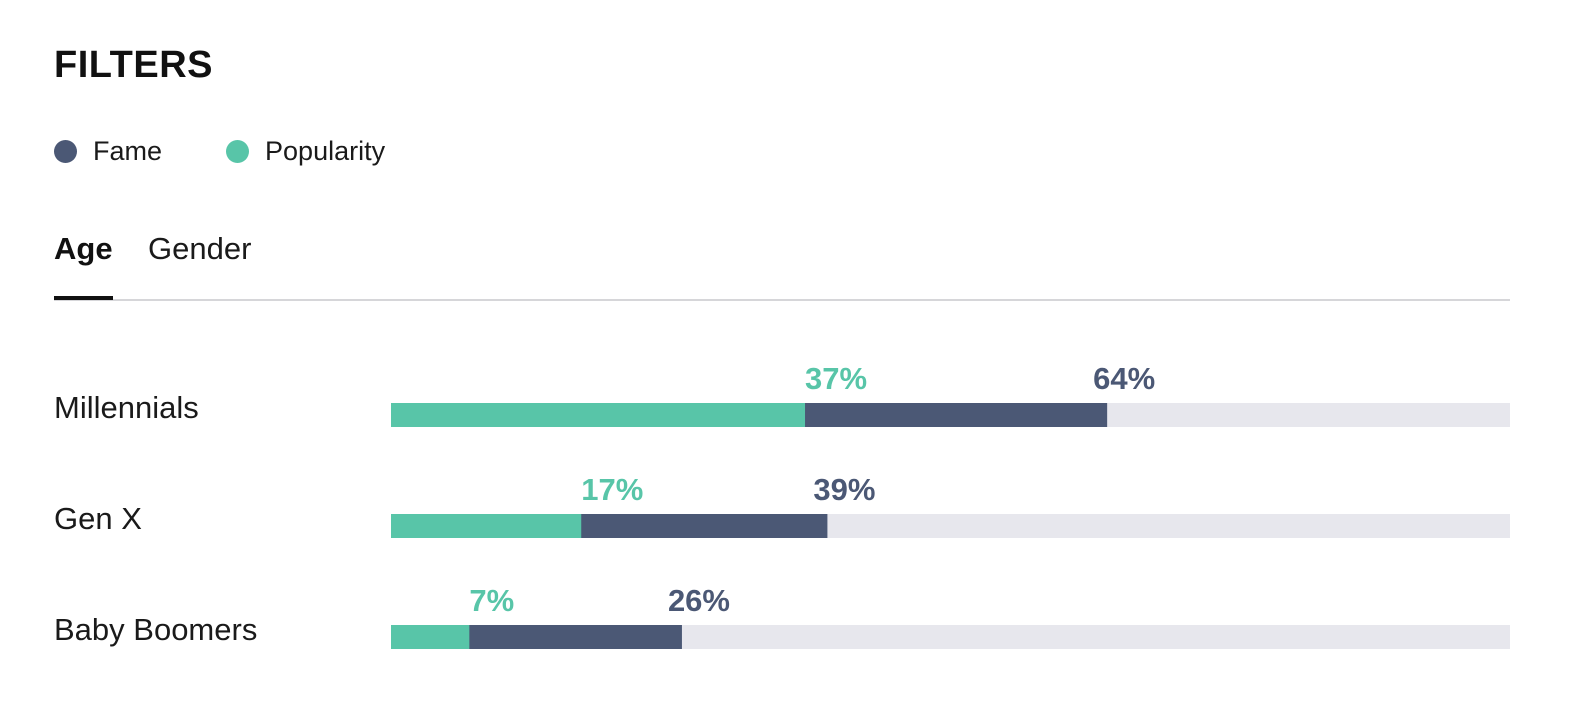  What do you see at coordinates (128, 150) in the screenshot?
I see `legend-label-fame: Fame` at bounding box center [128, 150].